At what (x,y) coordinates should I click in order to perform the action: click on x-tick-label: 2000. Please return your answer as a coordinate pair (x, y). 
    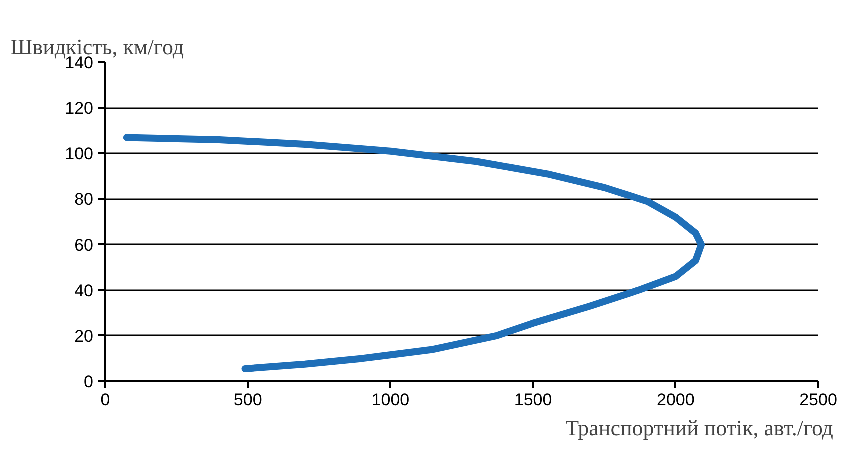
    Looking at the image, I should click on (675, 400).